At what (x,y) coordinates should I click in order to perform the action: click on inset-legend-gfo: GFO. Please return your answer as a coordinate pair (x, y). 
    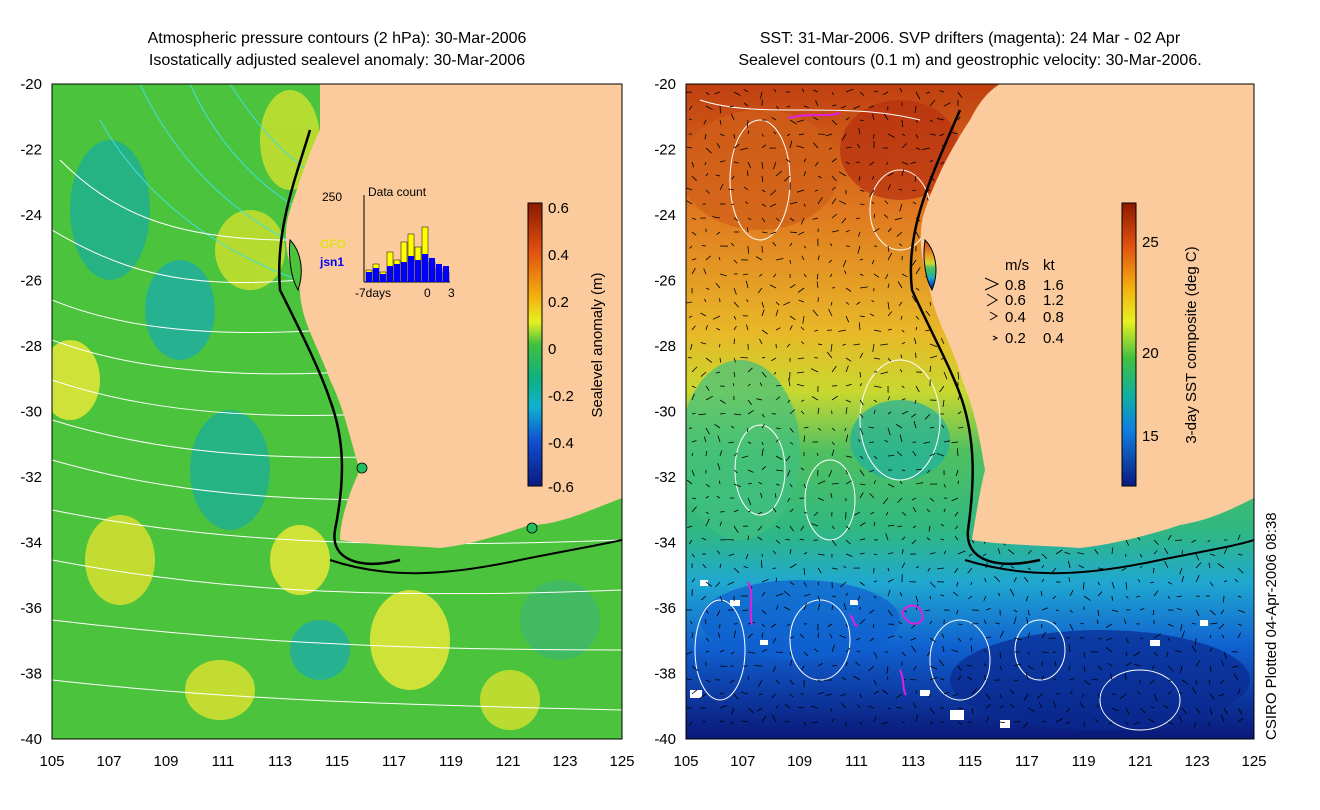
    Looking at the image, I should click on (333, 244).